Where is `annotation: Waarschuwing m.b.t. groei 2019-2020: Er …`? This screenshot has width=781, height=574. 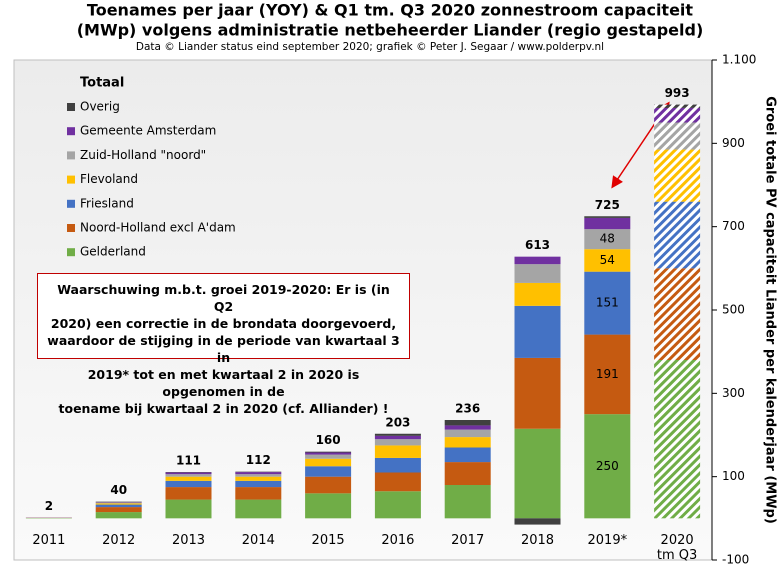
annotation: Waarschuwing m.b.t. groei 2019-2020: Er … is located at coordinates (223, 344).